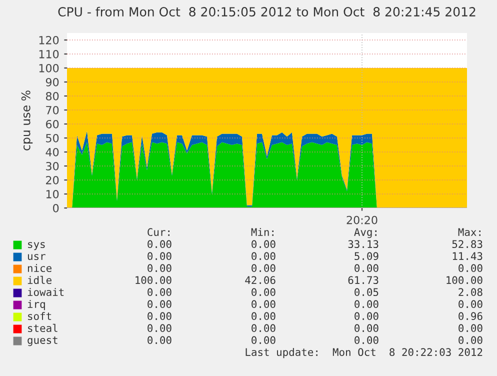 Image resolution: width=497 pixels, height=376 pixels. Describe the element at coordinates (52, 110) in the screenshot. I see `y-tick-label: 70` at that location.